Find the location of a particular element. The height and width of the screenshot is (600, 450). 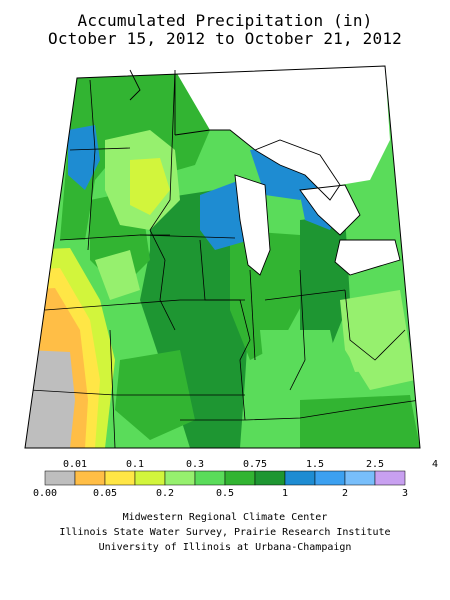

field-ohio-light is located at coordinates (365, 356).